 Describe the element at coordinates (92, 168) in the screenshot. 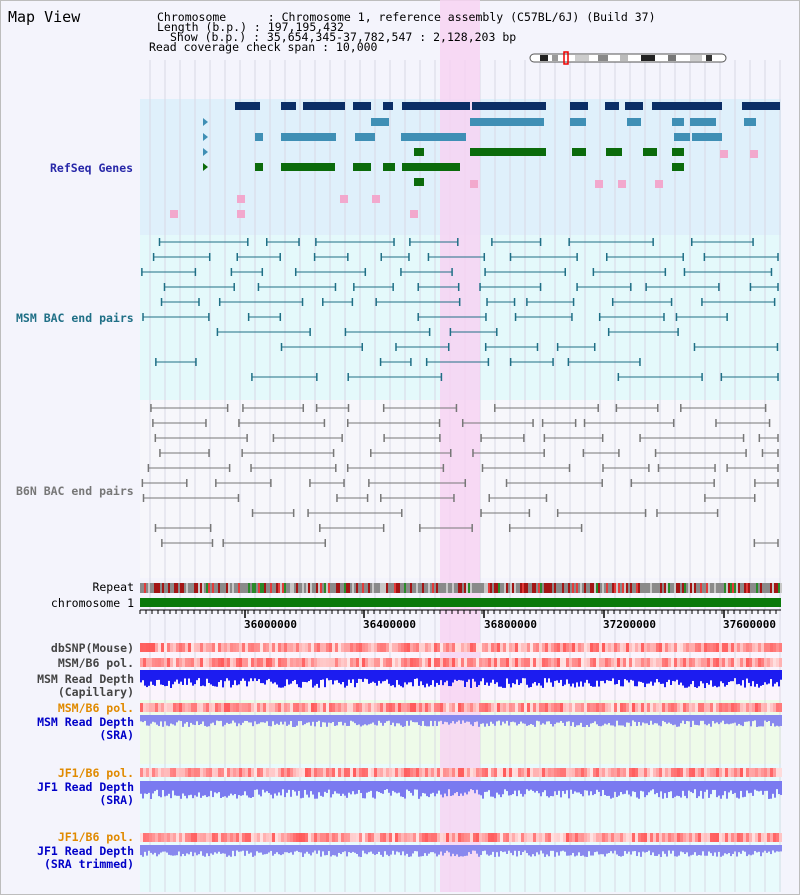

I see `refseq-genes-label: RefSeq Genes` at that location.